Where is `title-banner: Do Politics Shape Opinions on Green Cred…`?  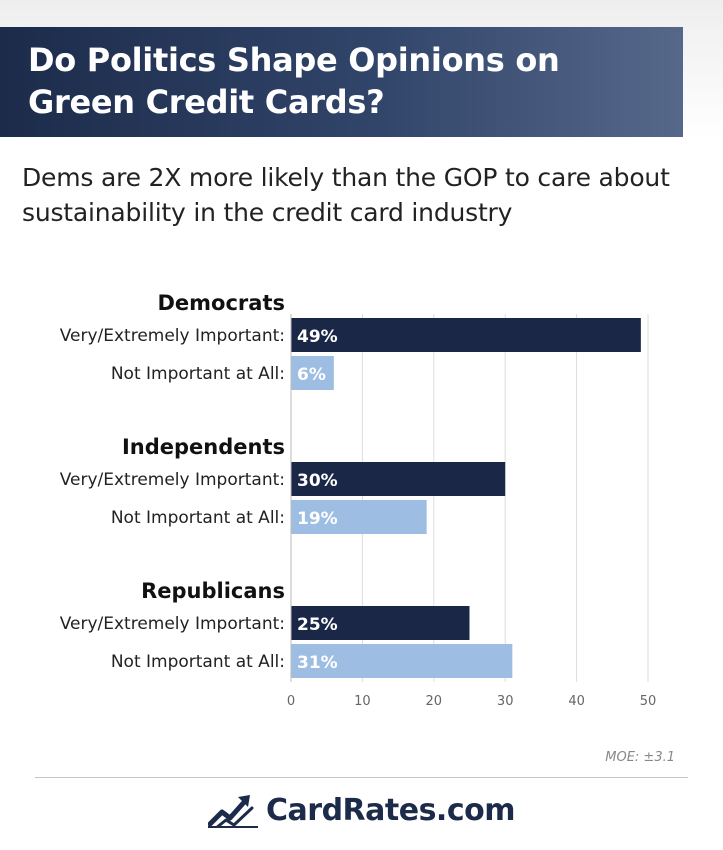
title-banner: Do Politics Shape Opinions on Green Cred… is located at coordinates (341, 82).